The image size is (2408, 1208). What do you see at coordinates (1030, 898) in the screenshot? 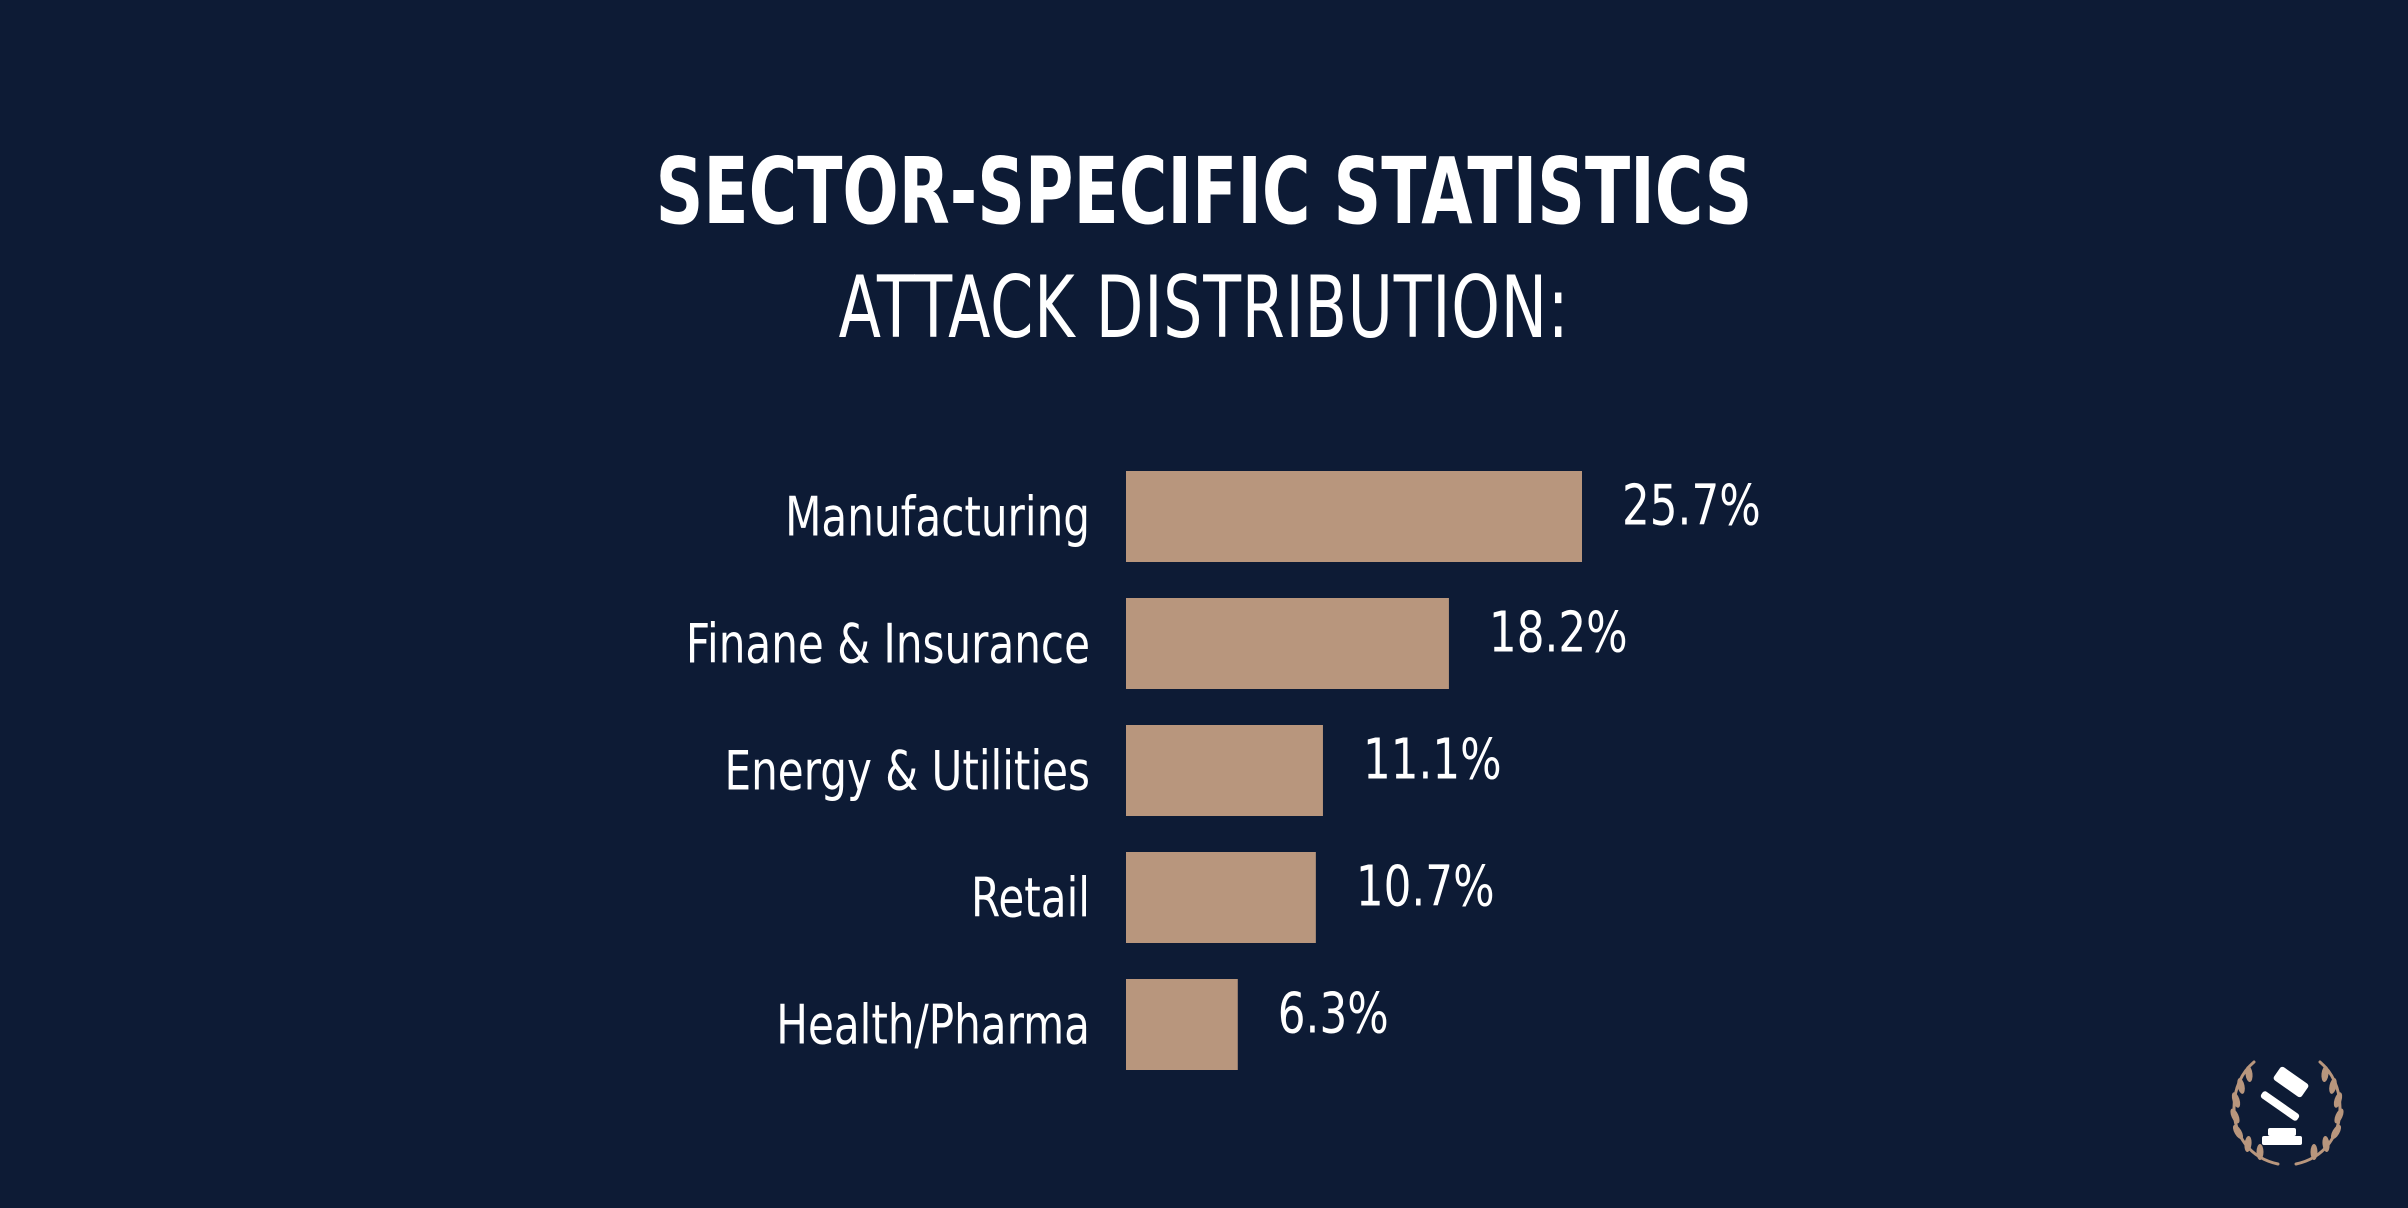
I see `category-label: Retail` at bounding box center [1030, 898].